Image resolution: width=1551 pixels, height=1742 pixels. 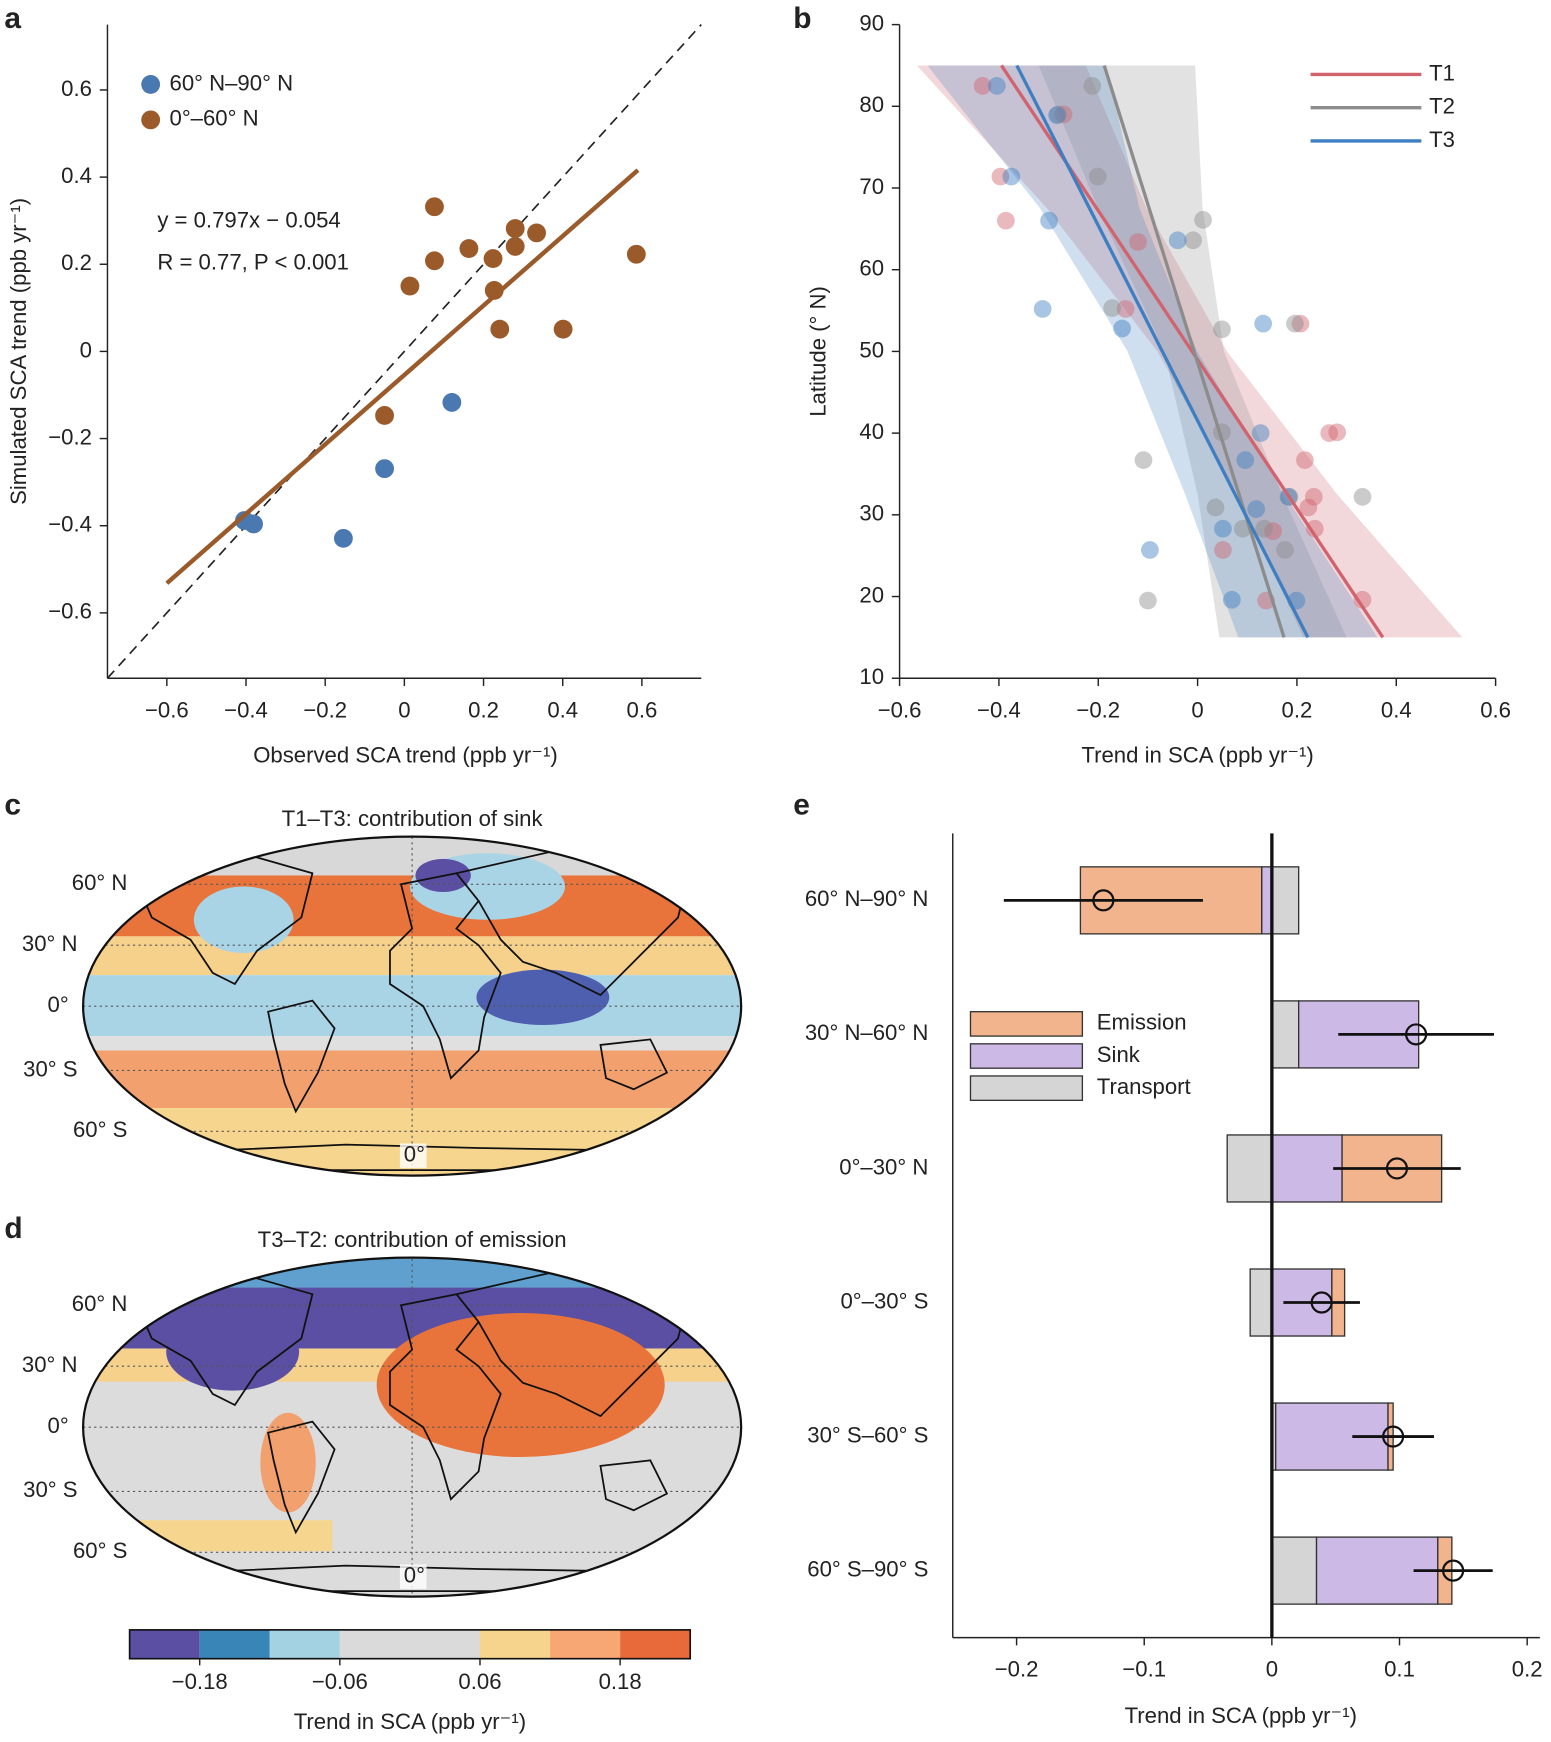 I want to click on y-tick-label: 10, so click(x=871, y=676).